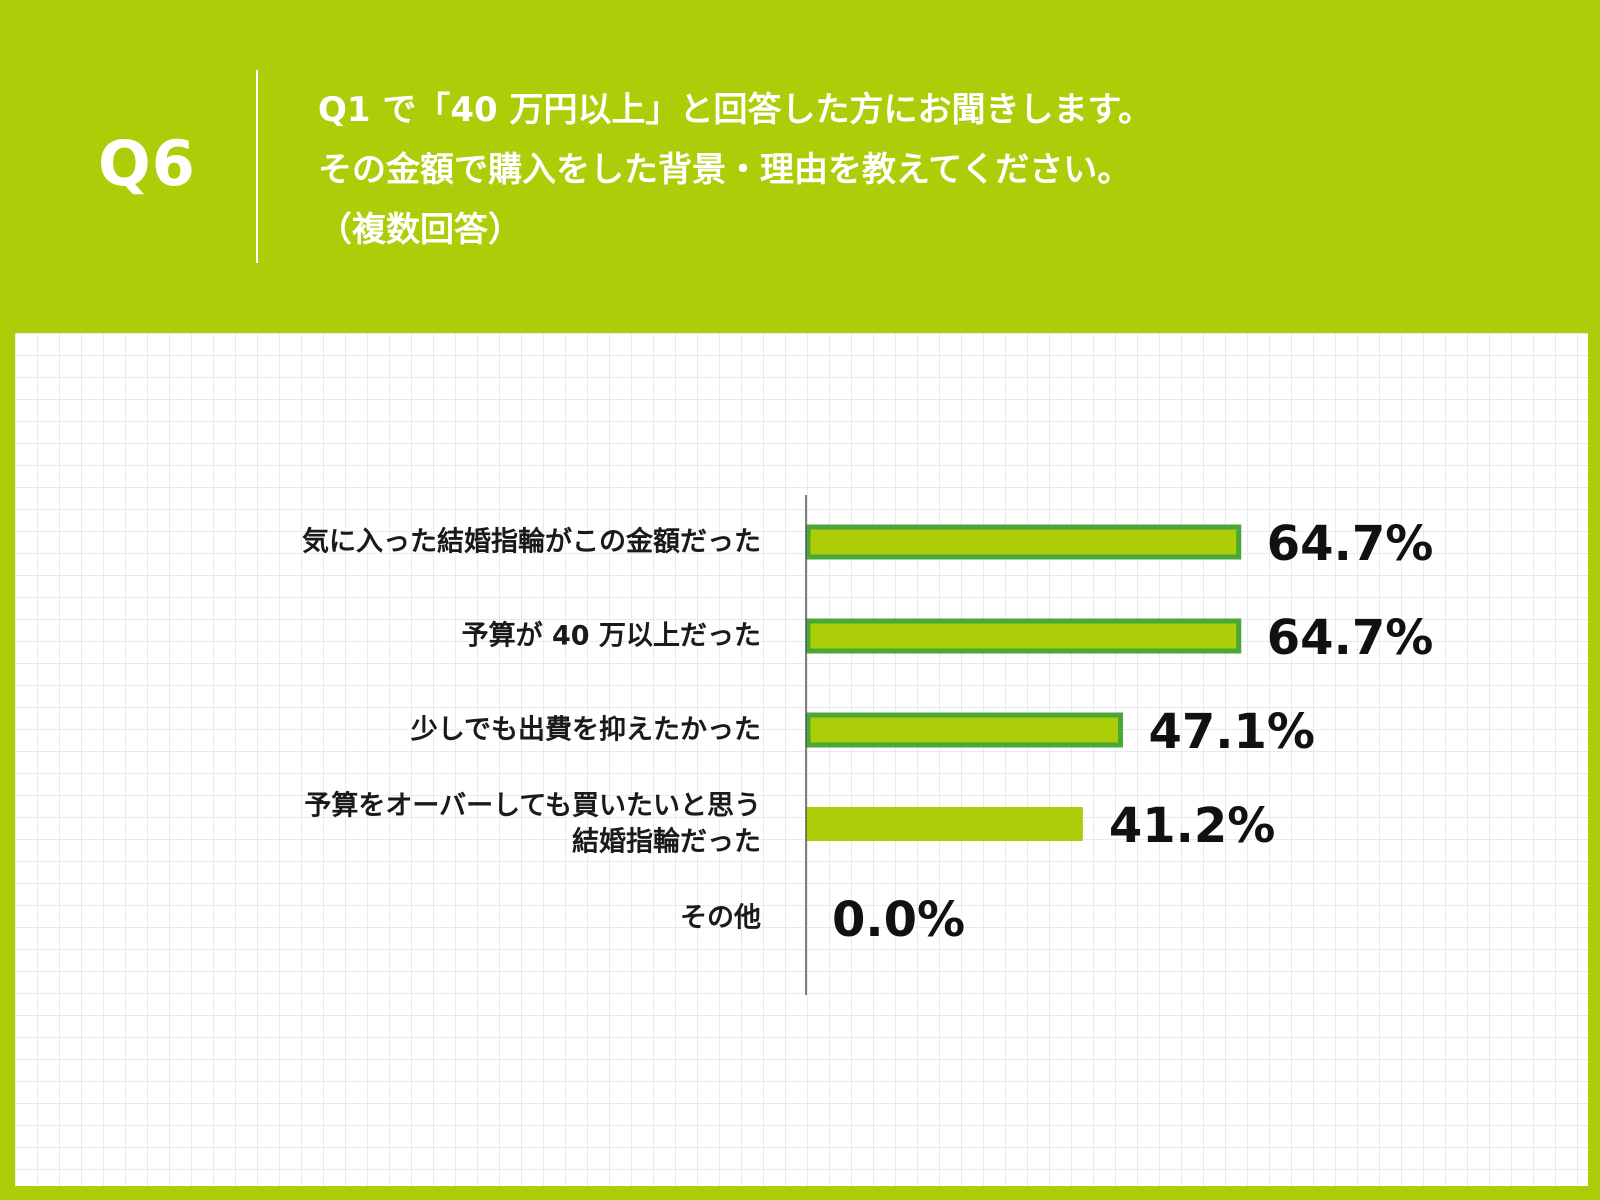 The width and height of the screenshot is (1600, 1200). Describe the element at coordinates (147, 163) in the screenshot. I see `question-number: Q6` at that location.